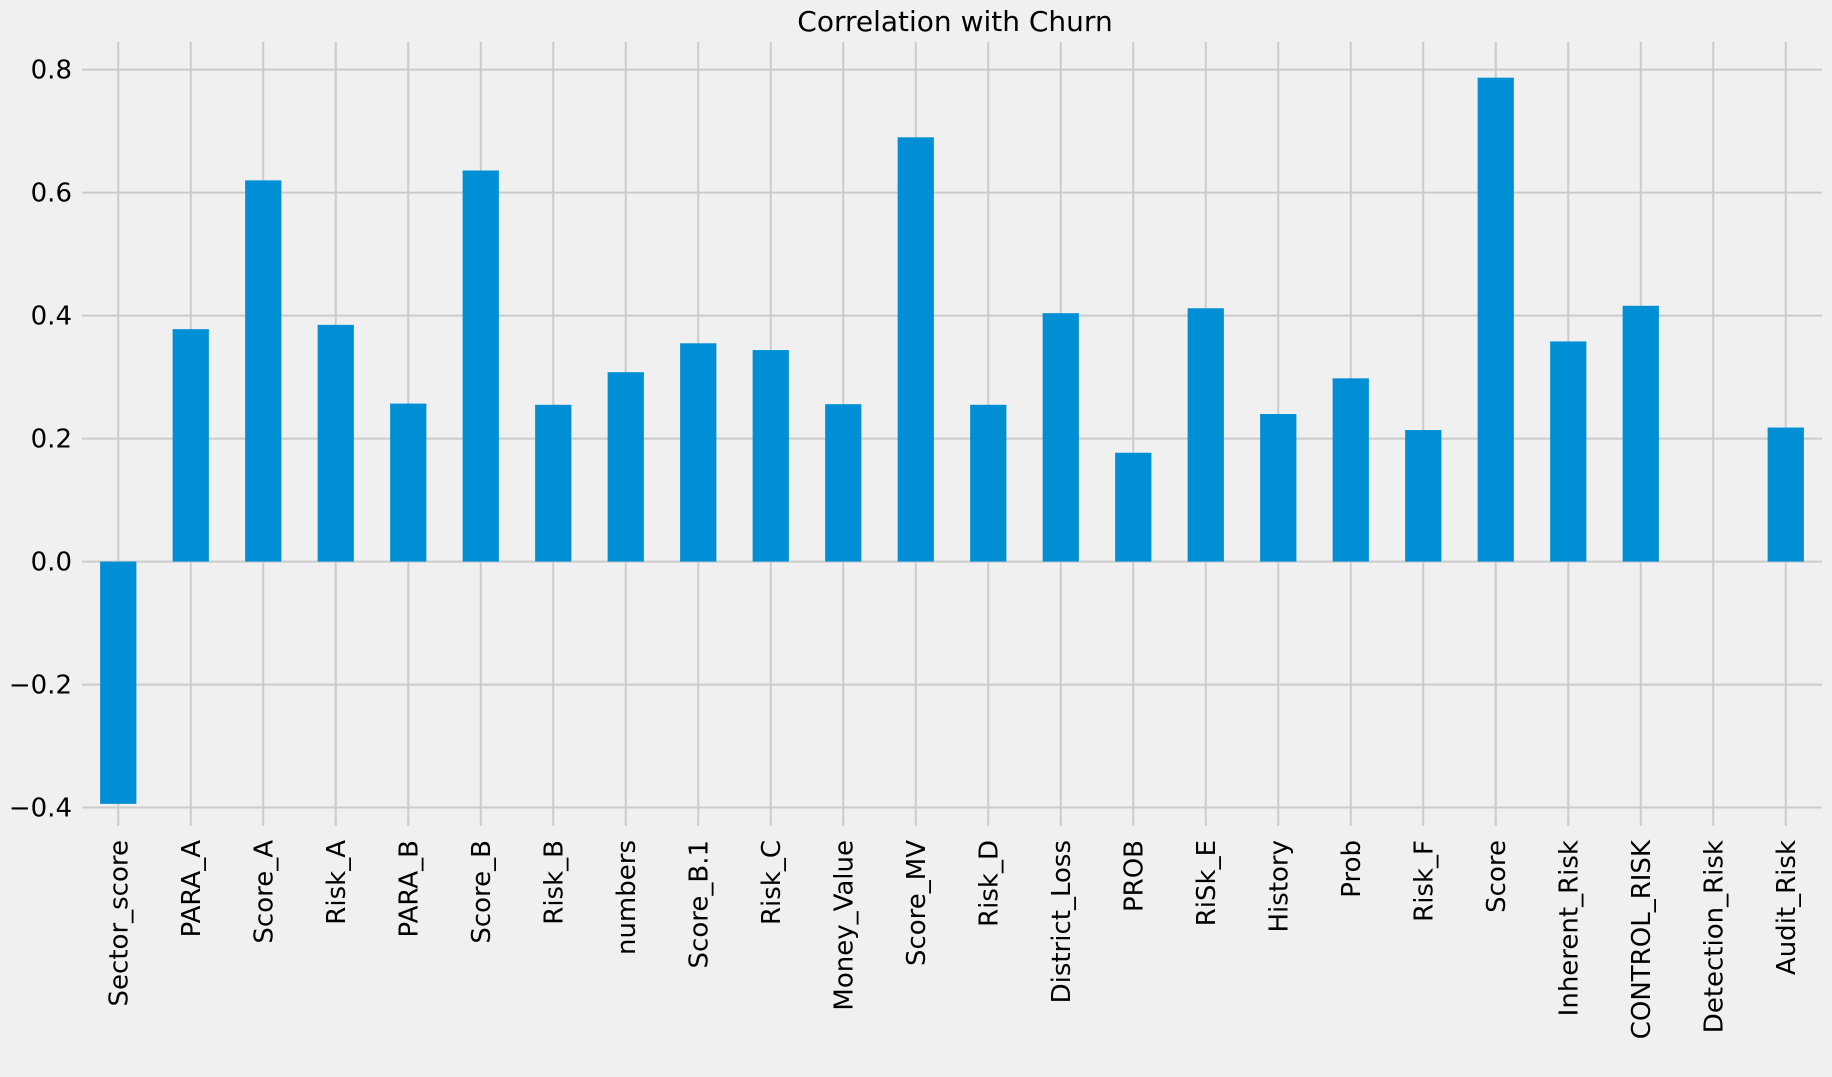  I want to click on x-tick-label: Prob, so click(1352, 869).